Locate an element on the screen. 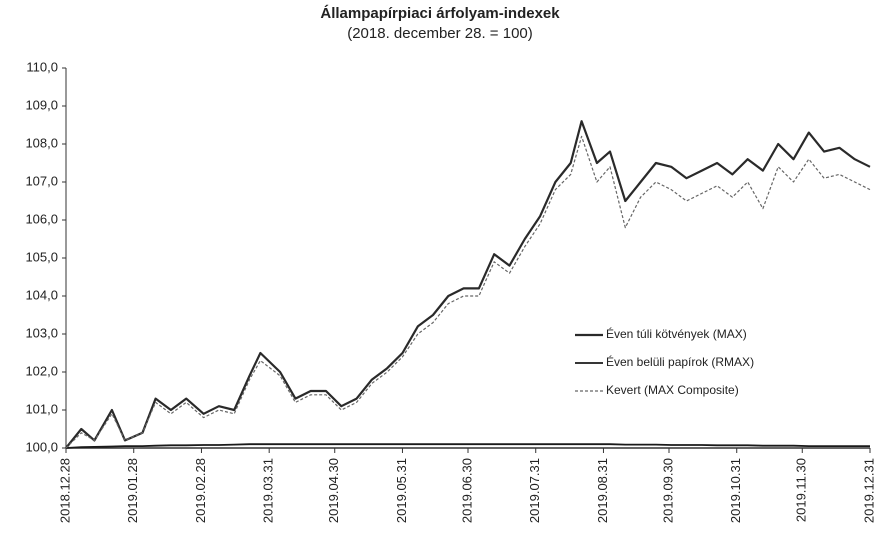  x-tick-label: 2019.08.31 is located at coordinates (602, 490).